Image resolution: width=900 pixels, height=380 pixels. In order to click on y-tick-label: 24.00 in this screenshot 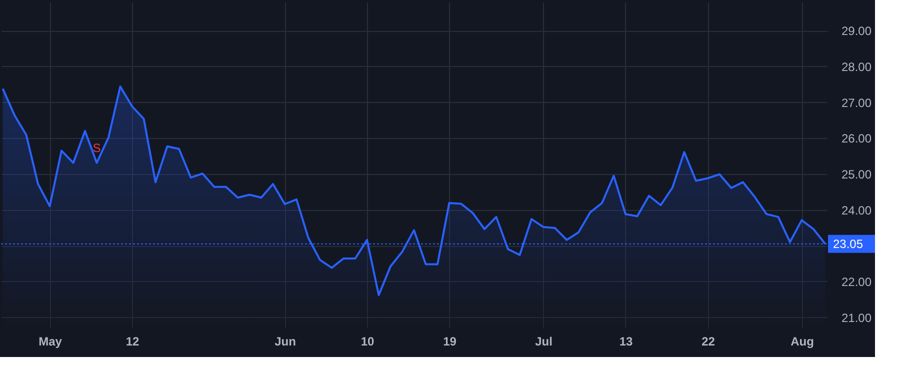, I will do `click(857, 210)`.